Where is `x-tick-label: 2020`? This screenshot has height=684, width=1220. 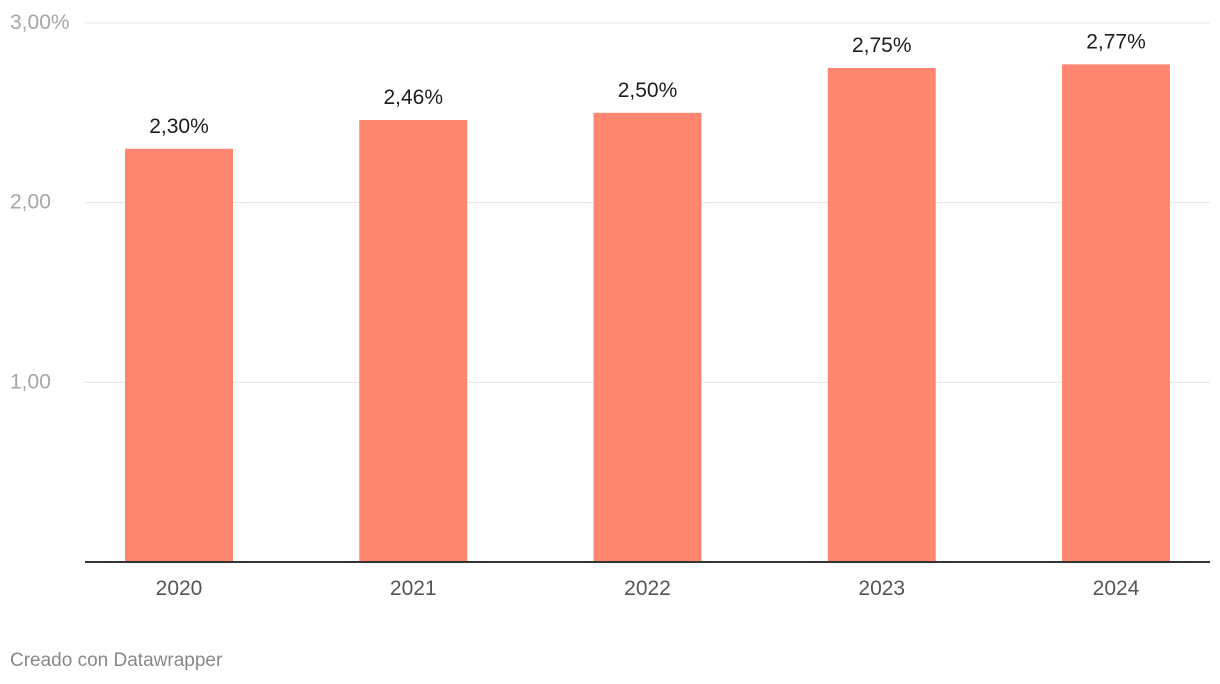 x-tick-label: 2020 is located at coordinates (179, 588).